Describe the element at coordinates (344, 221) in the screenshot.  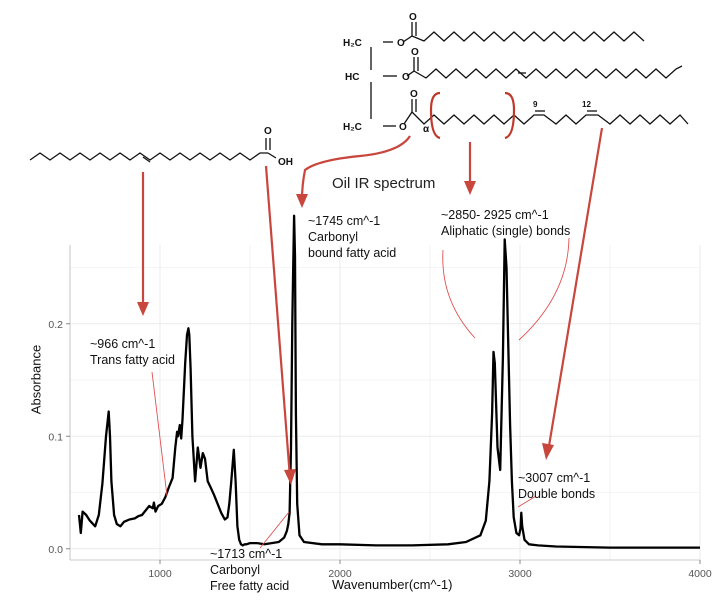
I see `annotation-line: ~1745 cm^-1` at that location.